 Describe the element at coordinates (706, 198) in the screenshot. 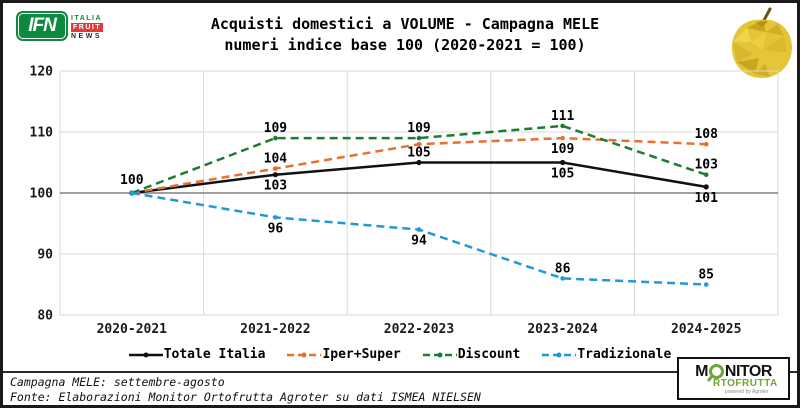

I see `data-label: 101` at that location.